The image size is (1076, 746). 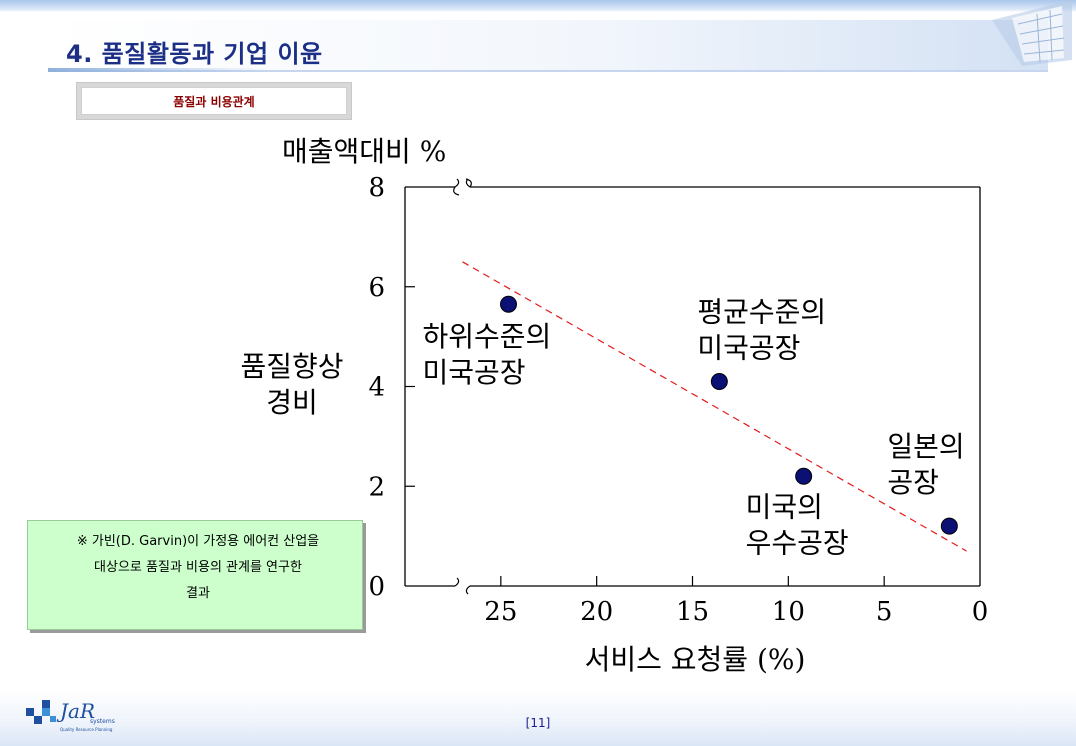 I want to click on y-tick-label: 6, so click(x=376, y=288).